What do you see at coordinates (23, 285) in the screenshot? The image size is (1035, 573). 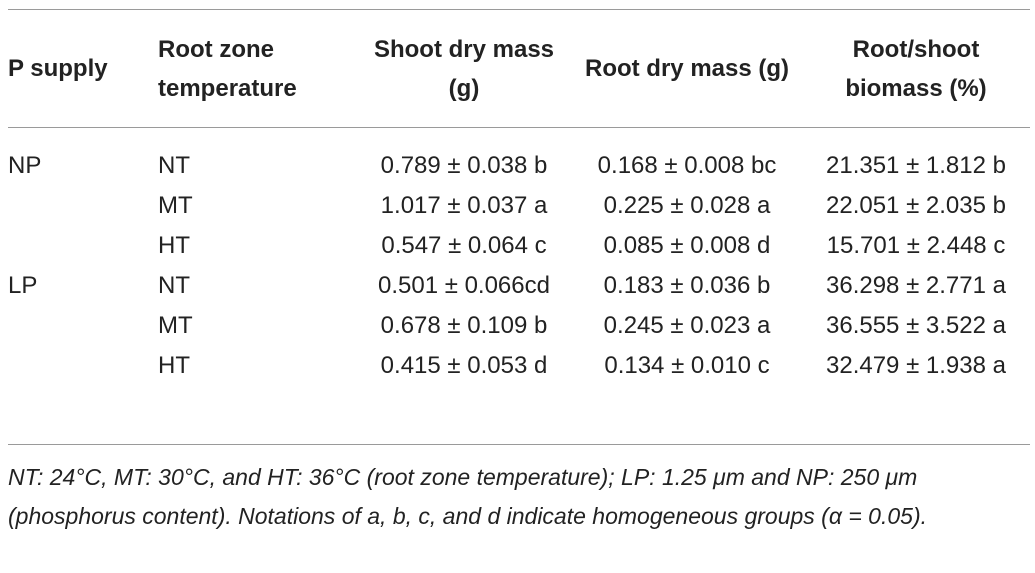 I see `cell-p-supply: LP` at bounding box center [23, 285].